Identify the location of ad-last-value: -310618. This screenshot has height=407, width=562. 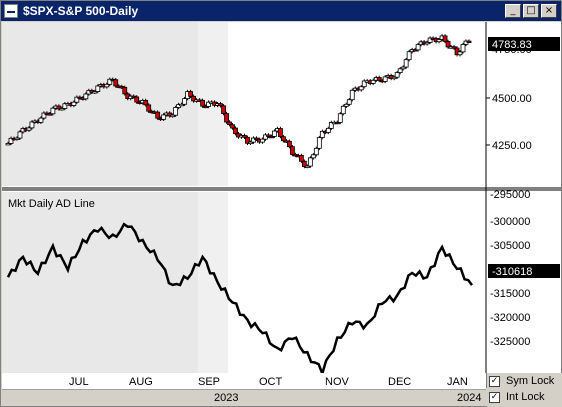
(512, 272).